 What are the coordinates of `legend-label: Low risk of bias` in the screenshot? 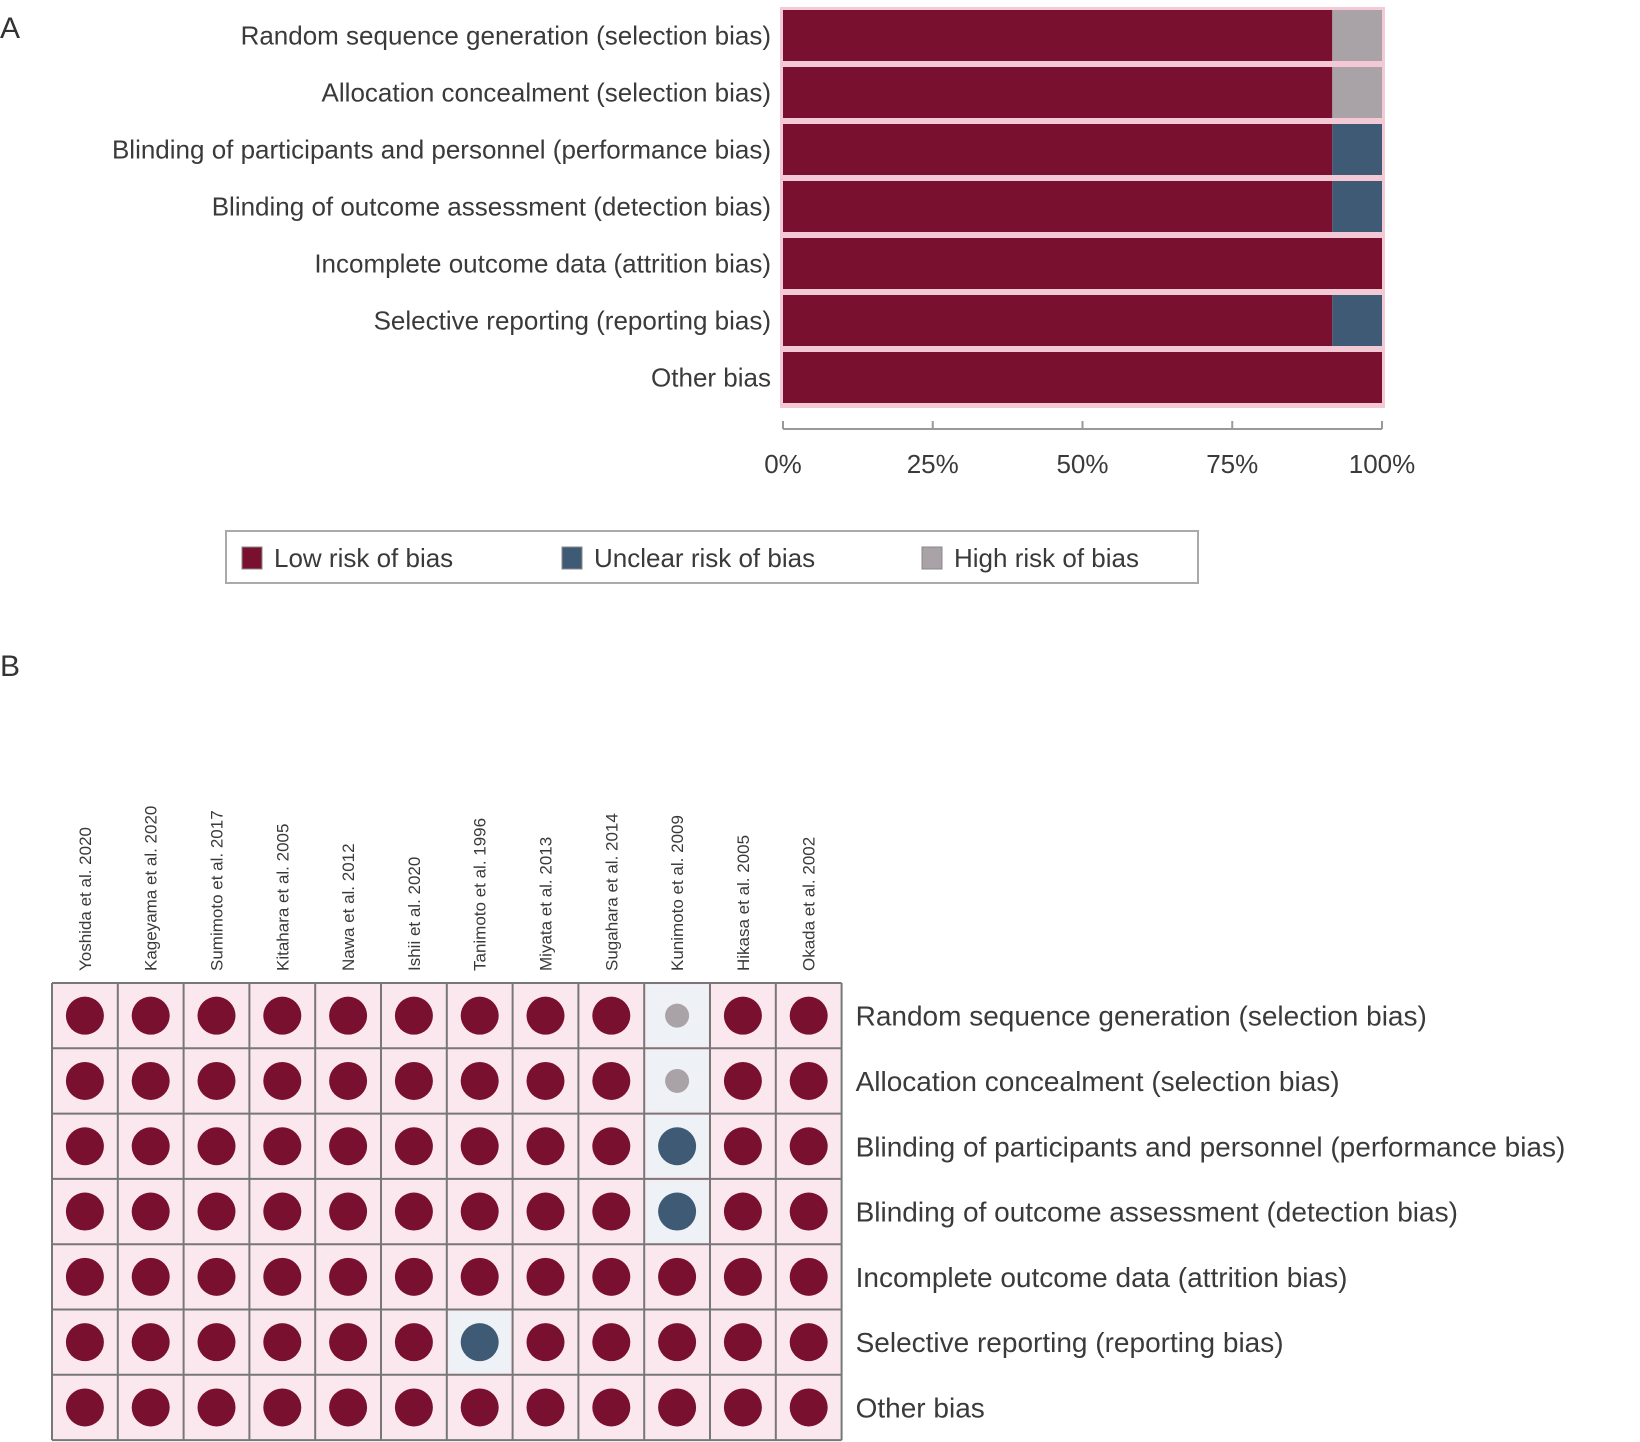 It's located at (363, 558).